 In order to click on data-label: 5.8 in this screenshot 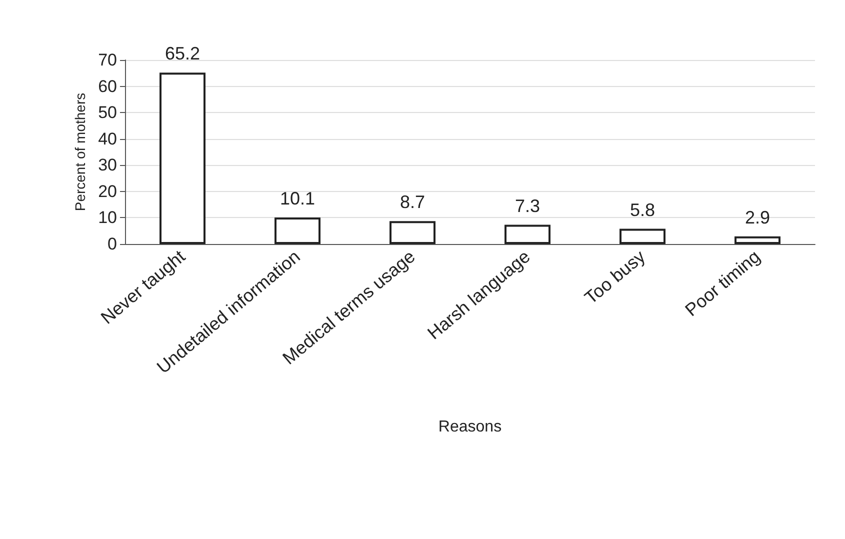, I will do `click(643, 210)`.